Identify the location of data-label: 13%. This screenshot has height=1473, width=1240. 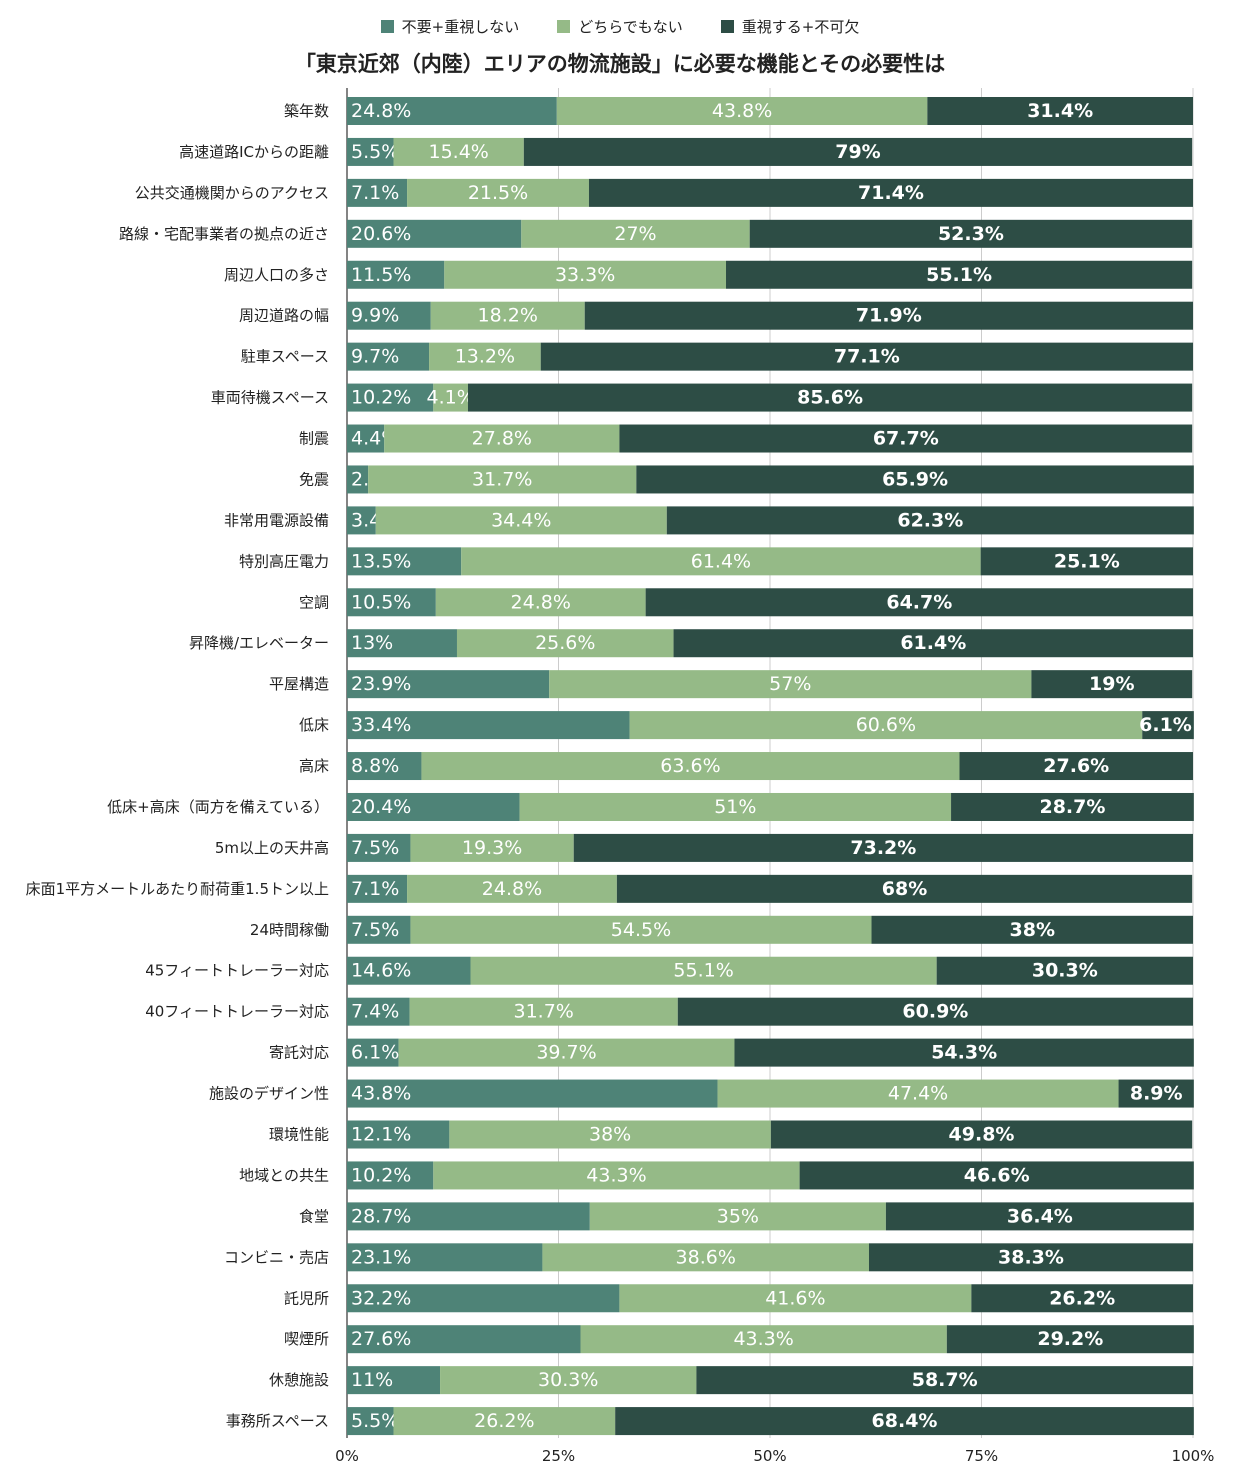
(372, 643).